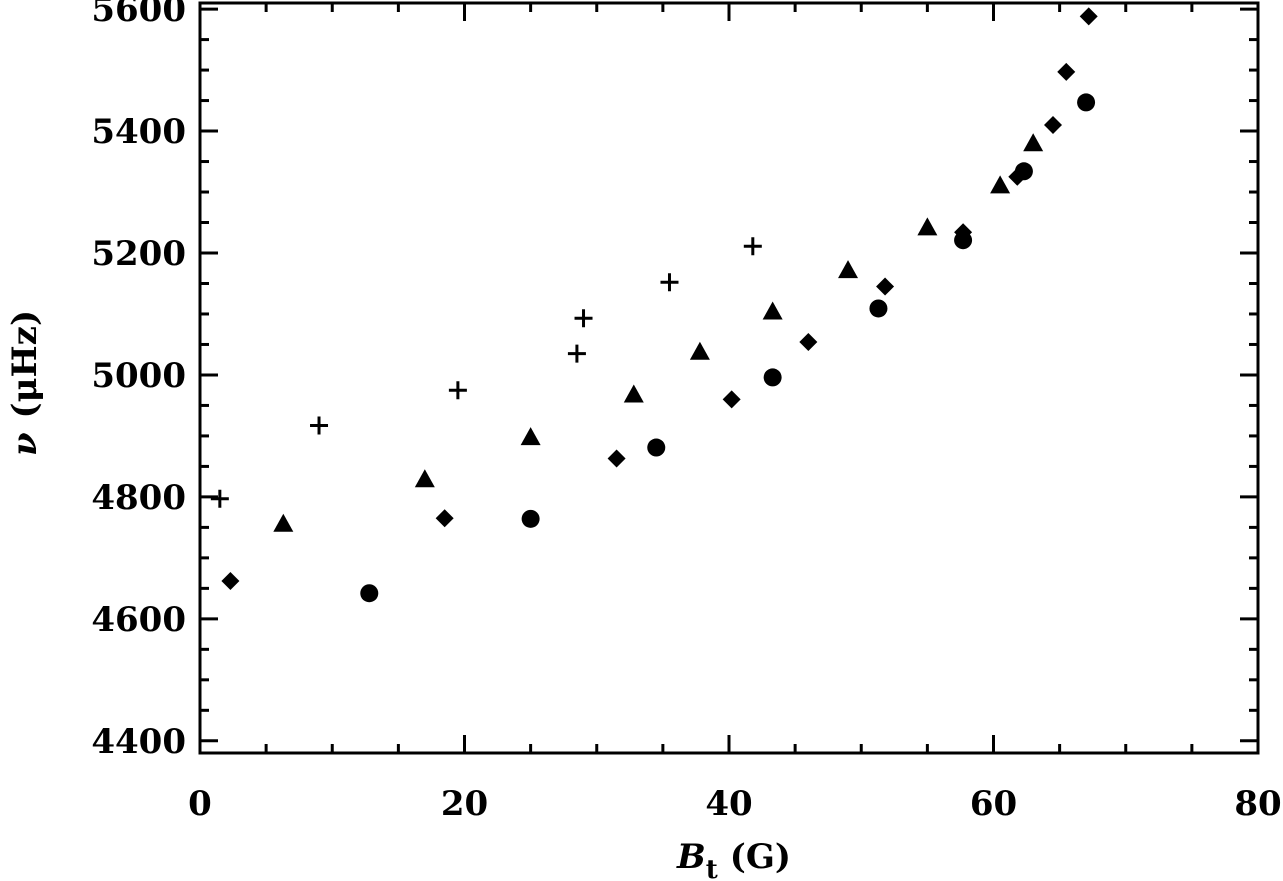 This screenshot has height=881, width=1283. I want to click on y-axis-symbol: ν, so click(25, 444).